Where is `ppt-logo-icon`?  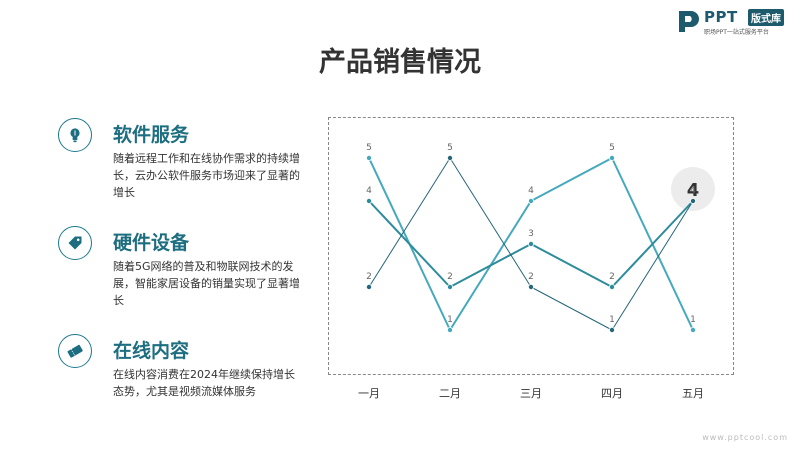 ppt-logo-icon is located at coordinates (689, 21).